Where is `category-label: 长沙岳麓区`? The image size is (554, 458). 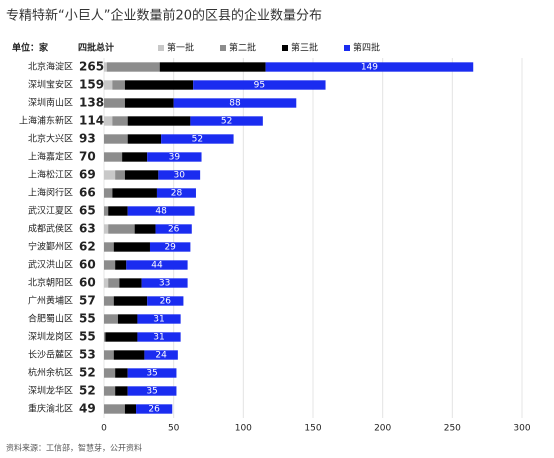
category-label: 长沙岳麓区 is located at coordinates (50, 355).